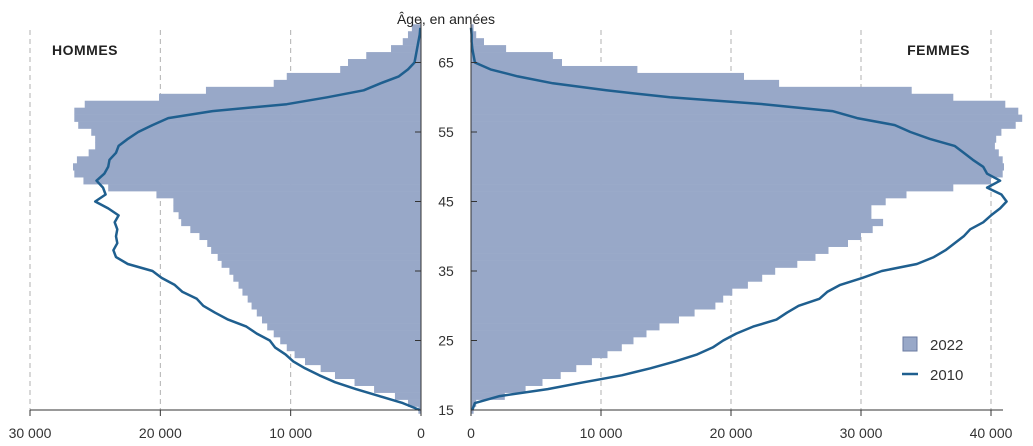 The height and width of the screenshot is (446, 1033). Describe the element at coordinates (30, 433) in the screenshot. I see `x-tick-label-left: 30 000` at that location.